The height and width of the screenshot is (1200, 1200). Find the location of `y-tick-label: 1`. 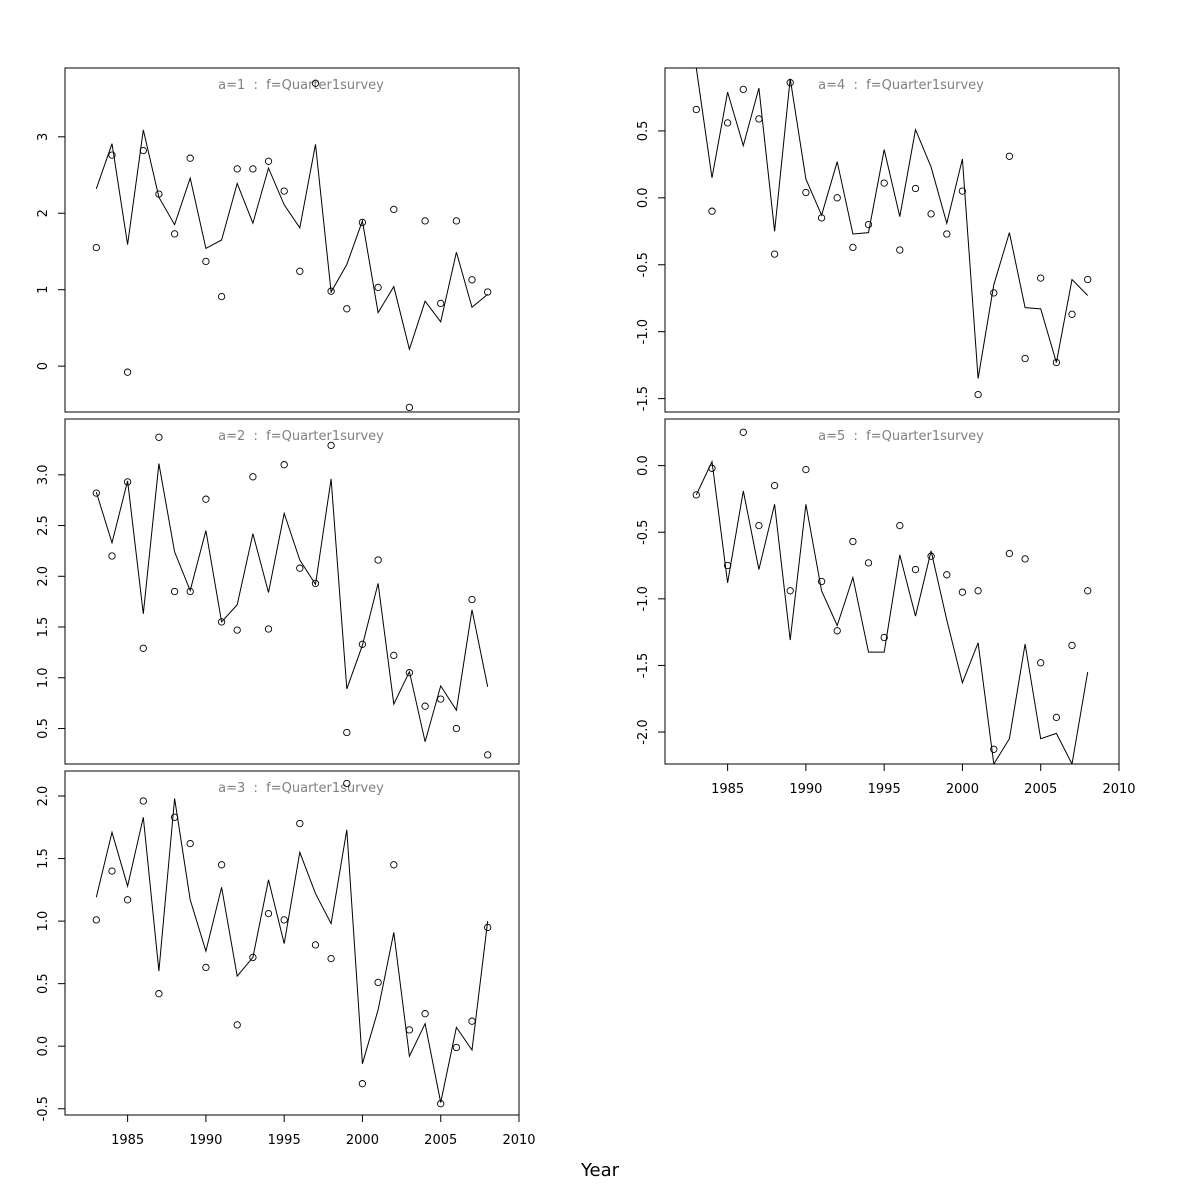

y-tick-label: 1 is located at coordinates (43, 290).